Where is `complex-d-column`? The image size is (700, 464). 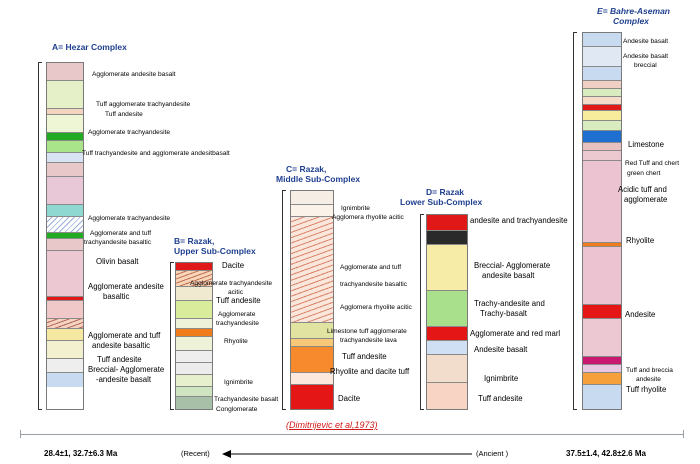
complex-d-column is located at coordinates (447, 312).